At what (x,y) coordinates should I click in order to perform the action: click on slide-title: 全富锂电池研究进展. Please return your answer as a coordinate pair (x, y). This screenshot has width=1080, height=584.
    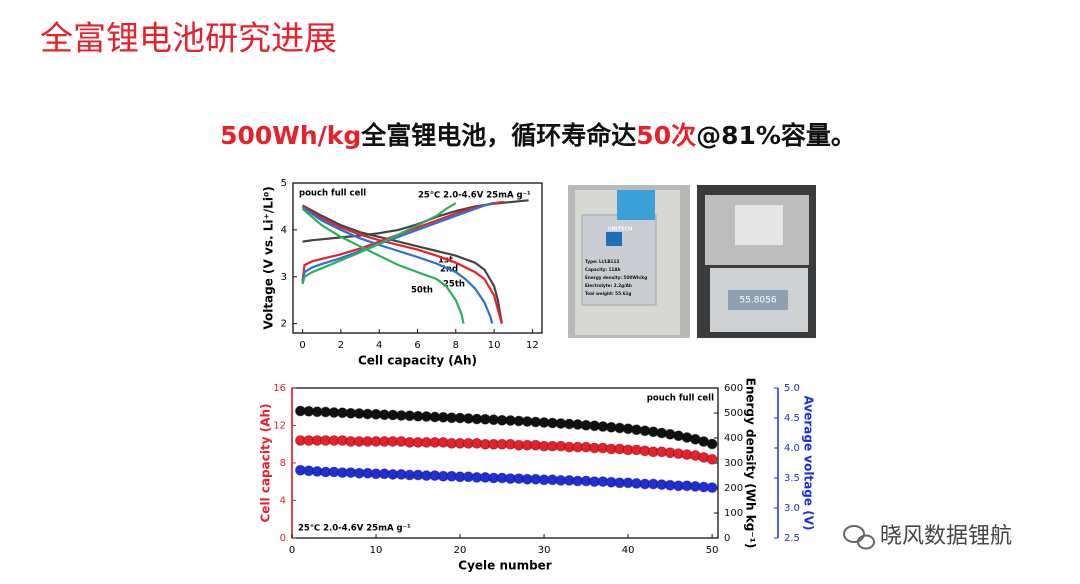
    Looking at the image, I should click on (188, 38).